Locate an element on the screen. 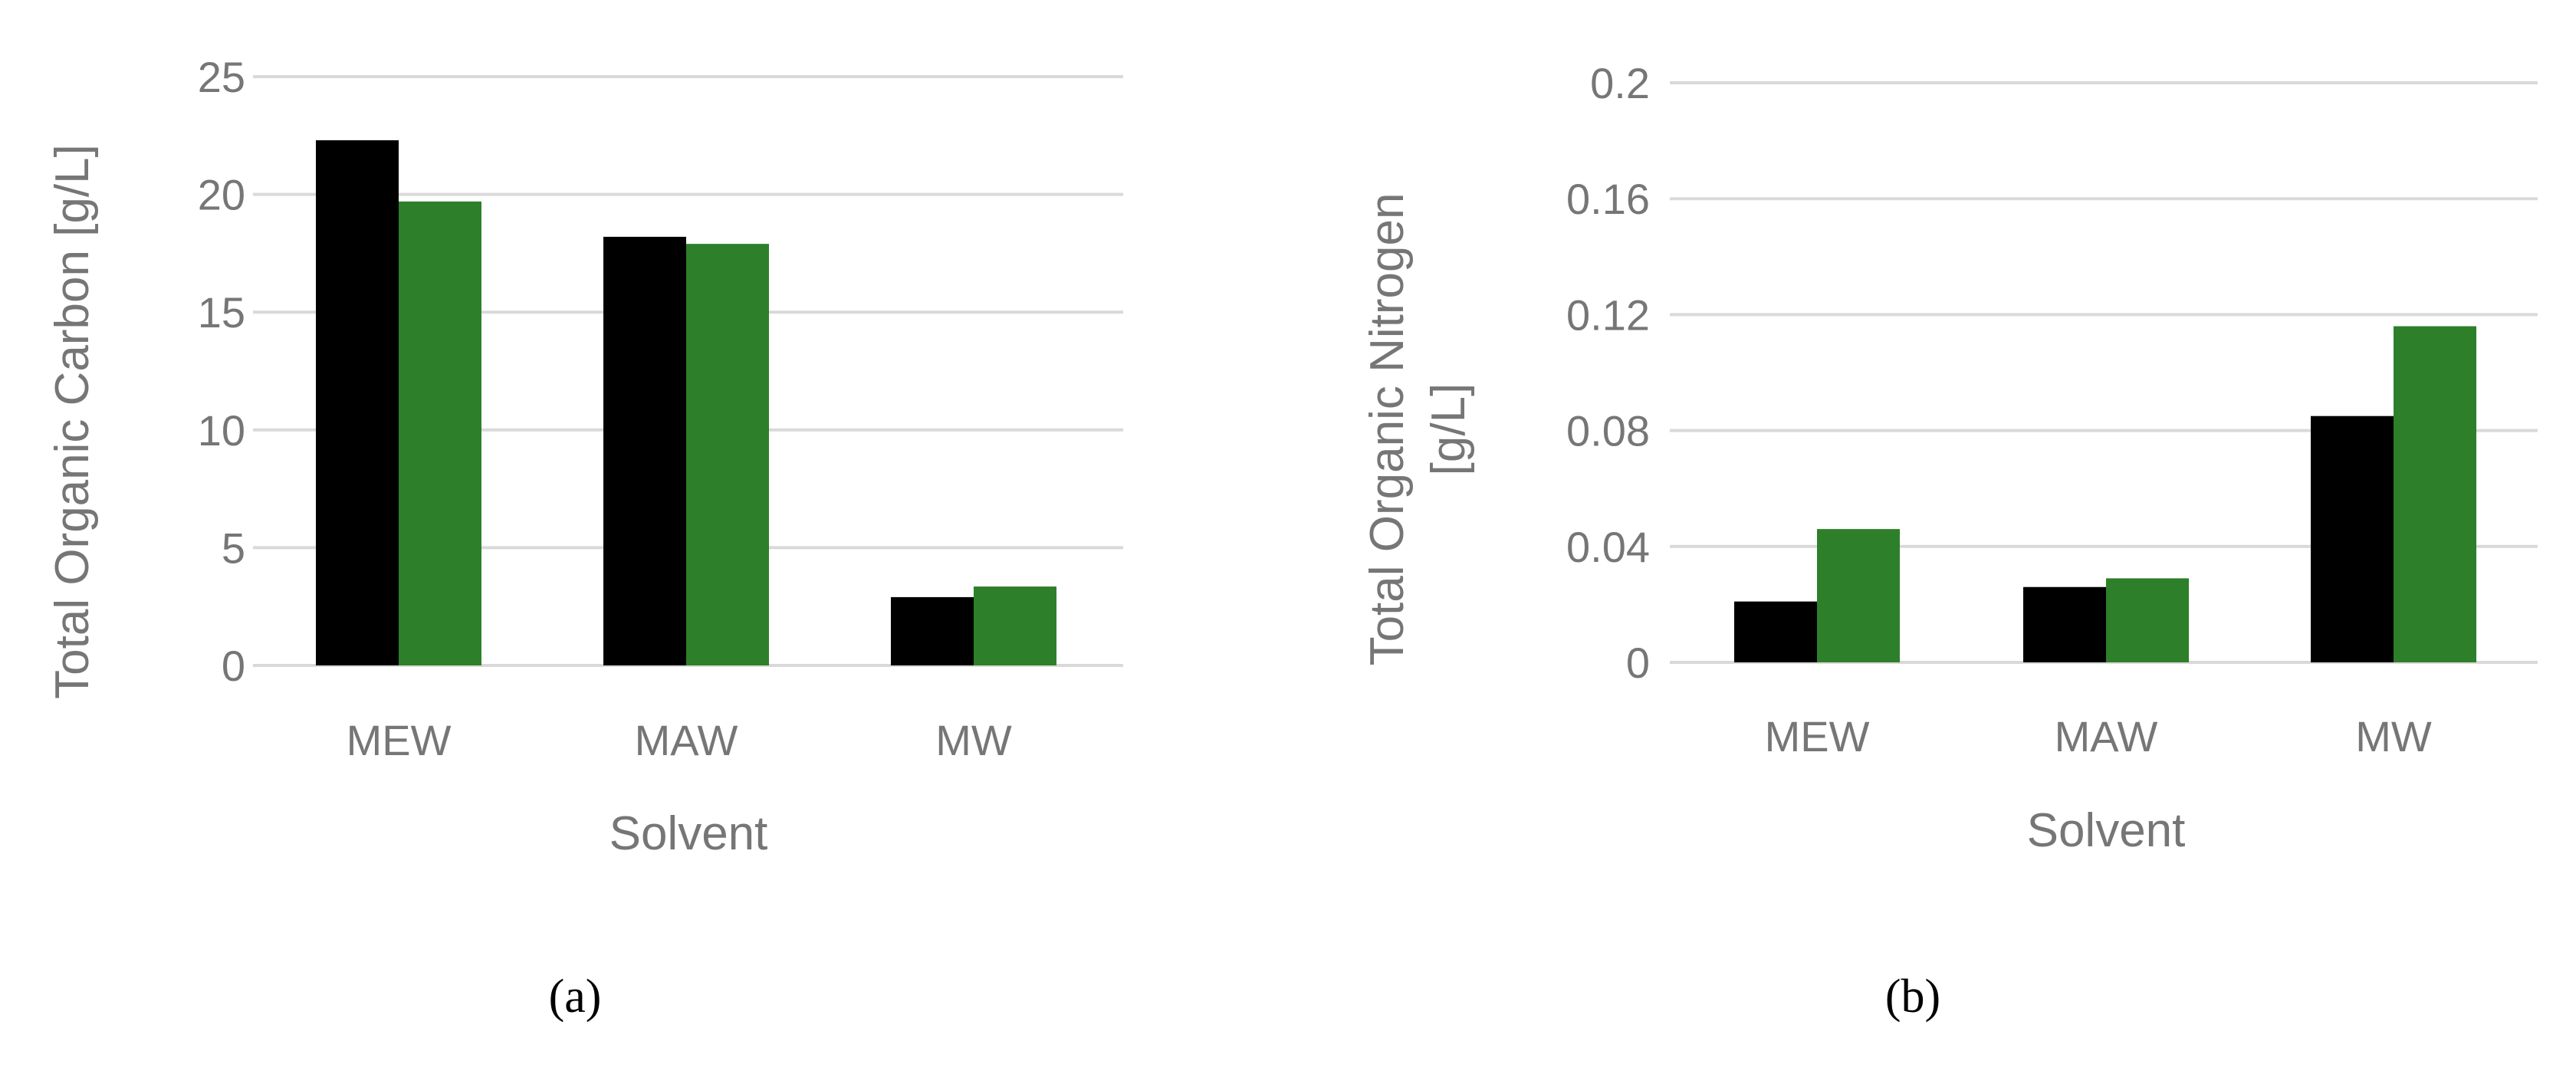 The width and height of the screenshot is (2576, 1084). y-tick-label: 0.08 is located at coordinates (1608, 431).